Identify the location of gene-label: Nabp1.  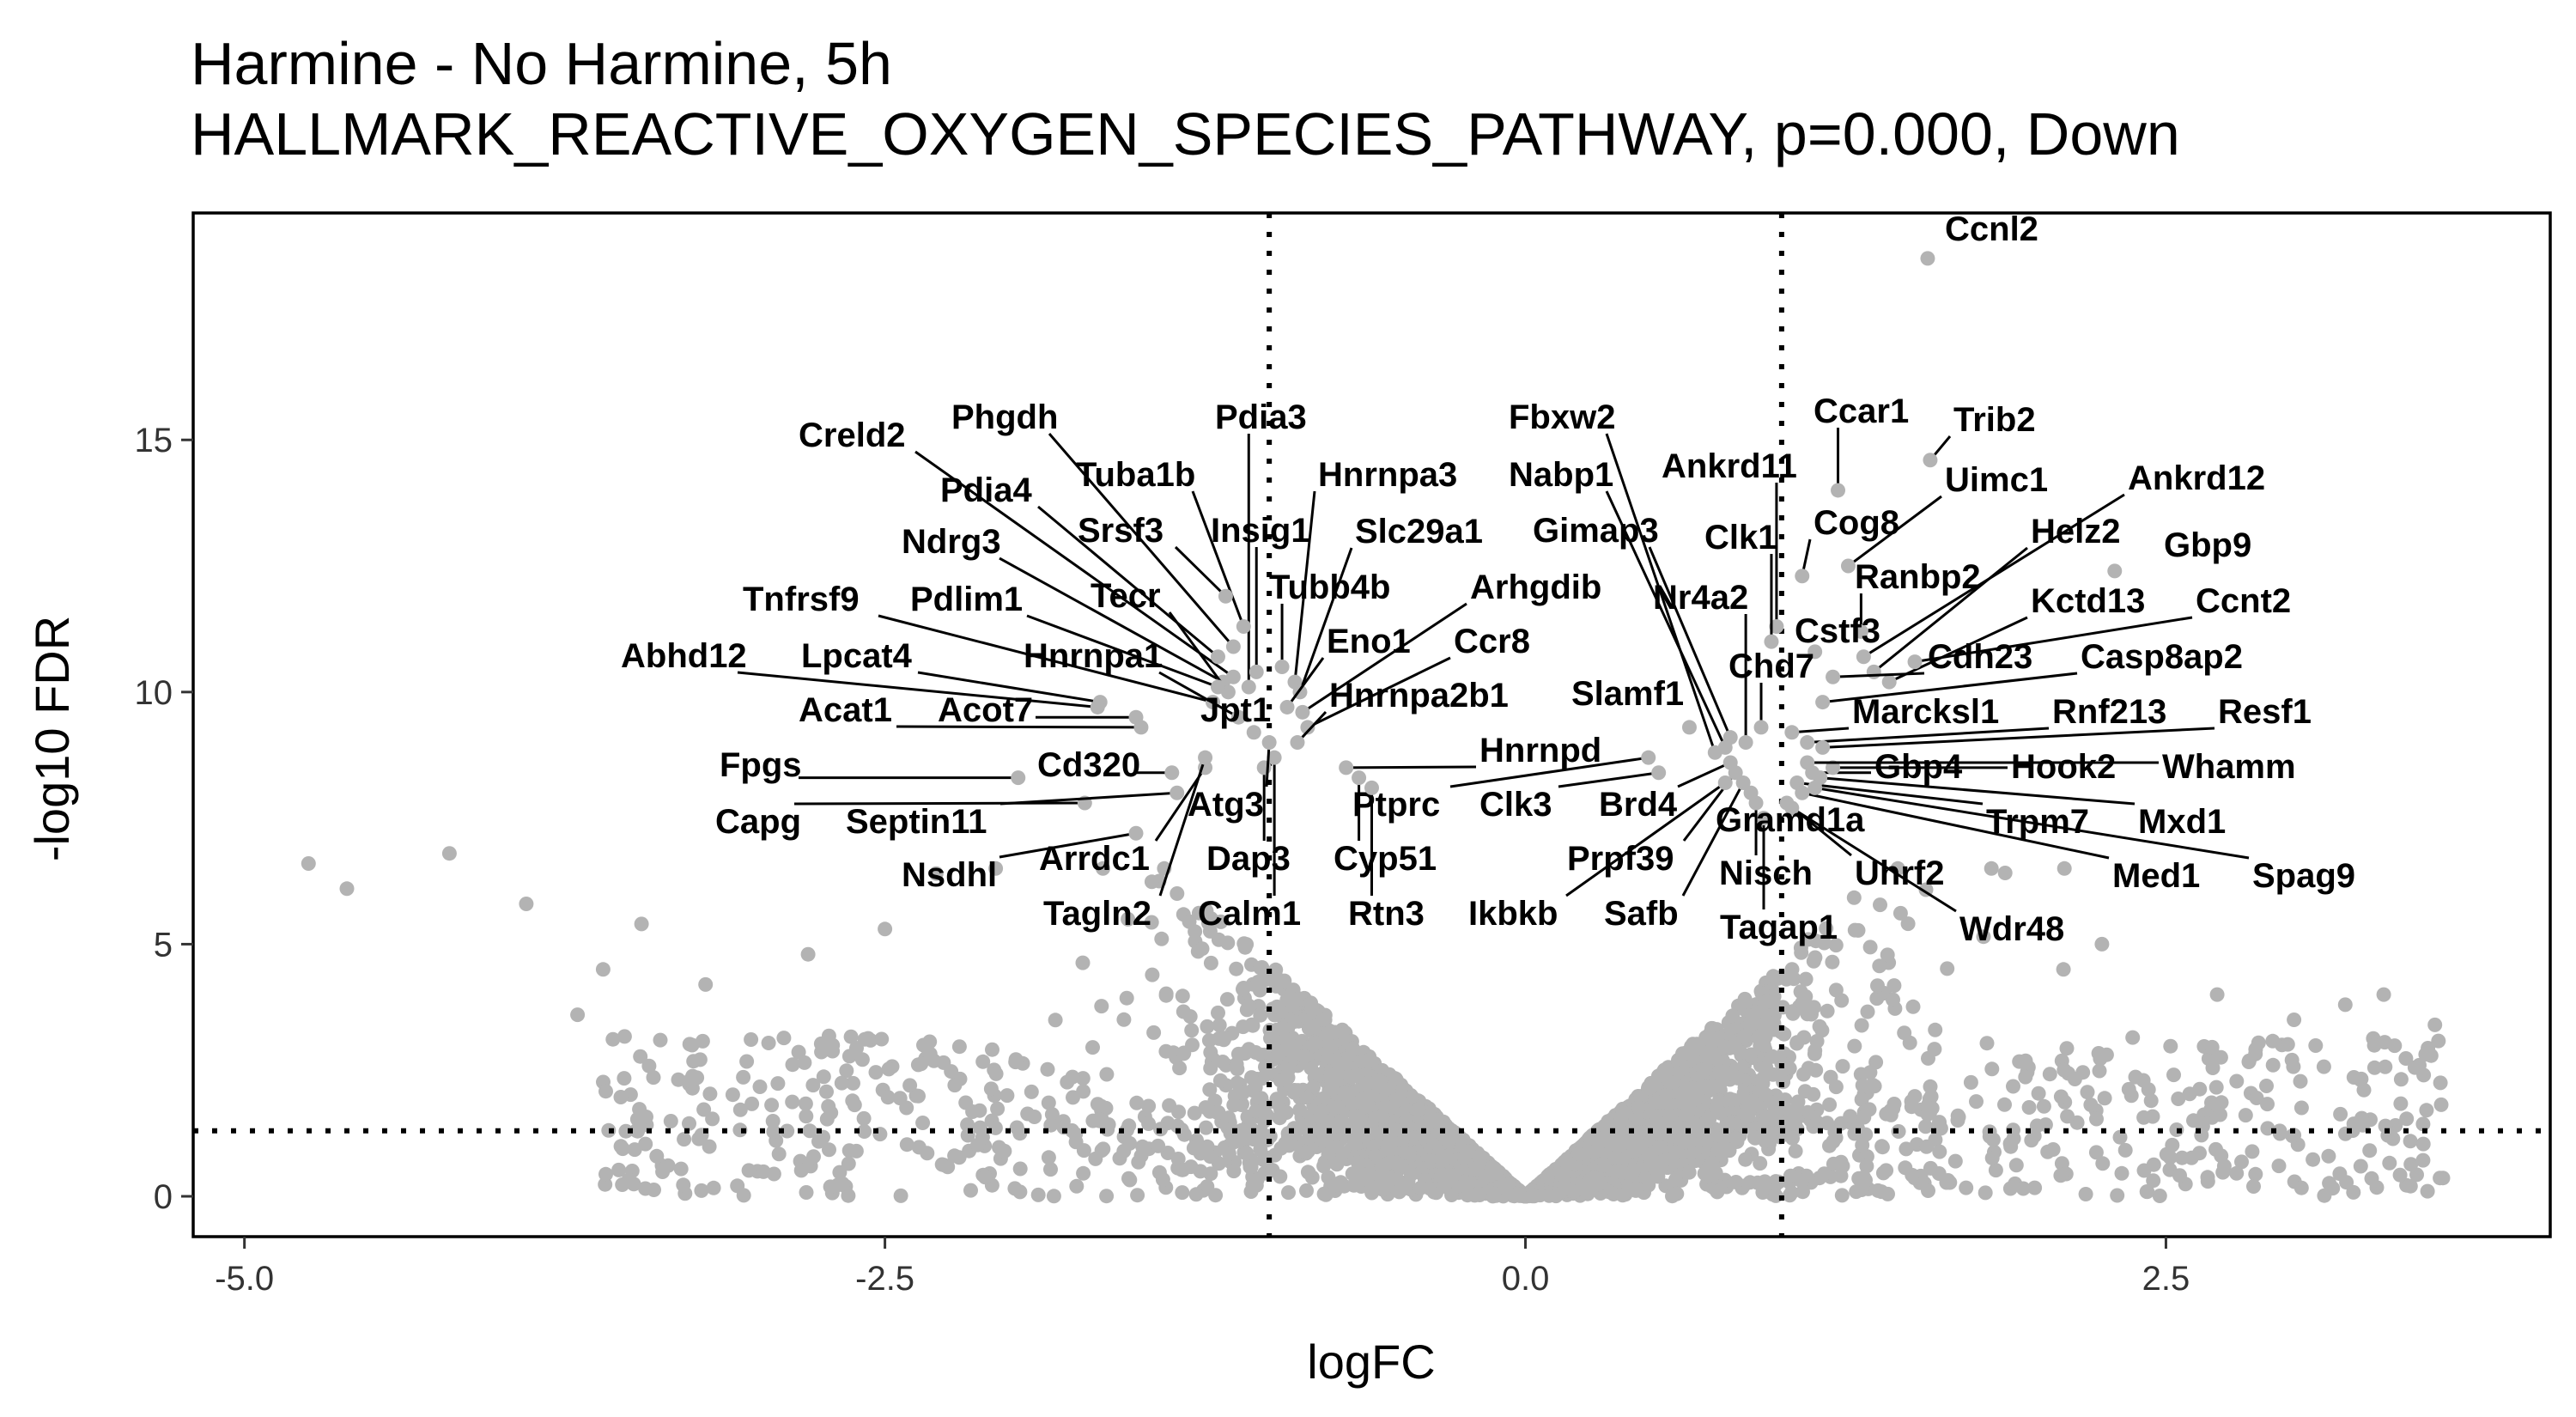
(1561, 475).